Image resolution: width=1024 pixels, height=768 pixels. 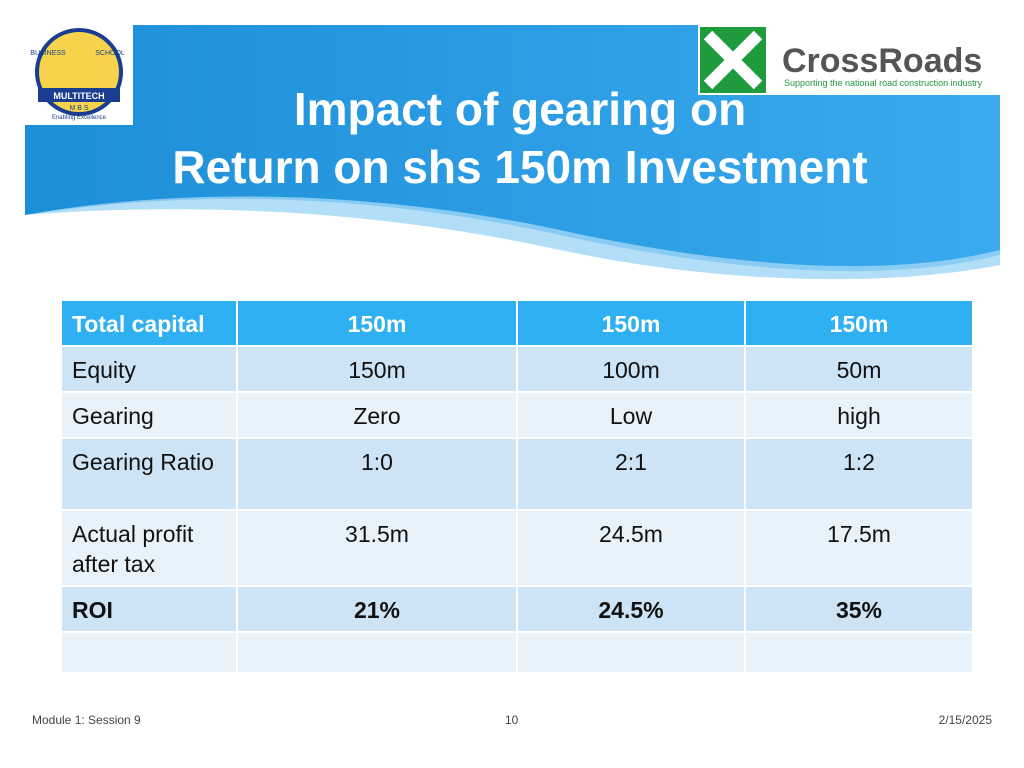 What do you see at coordinates (520, 167) in the screenshot?
I see `title: Return on shs 150m Investment` at bounding box center [520, 167].